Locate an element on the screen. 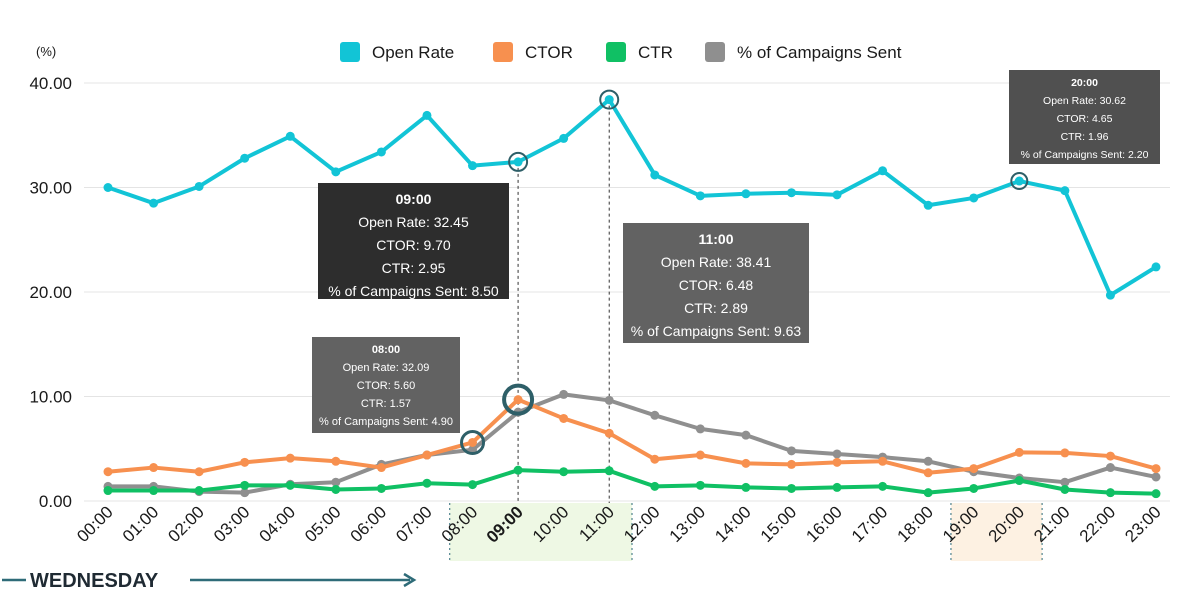 The width and height of the screenshot is (1200, 600). y-axis-unit: (%) is located at coordinates (46, 51).